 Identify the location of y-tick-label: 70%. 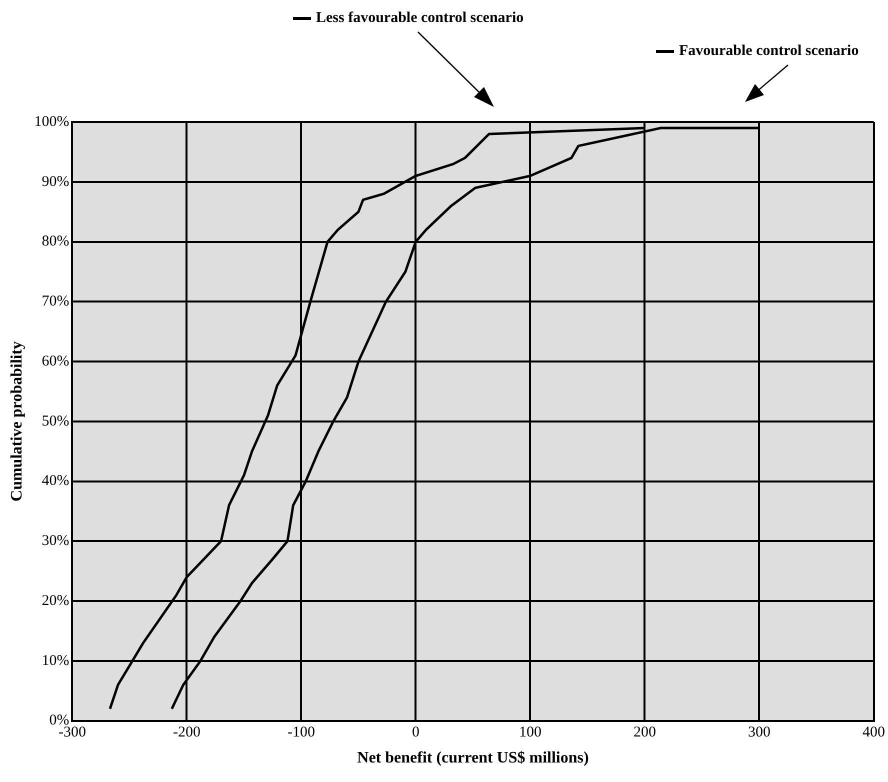
(56, 302).